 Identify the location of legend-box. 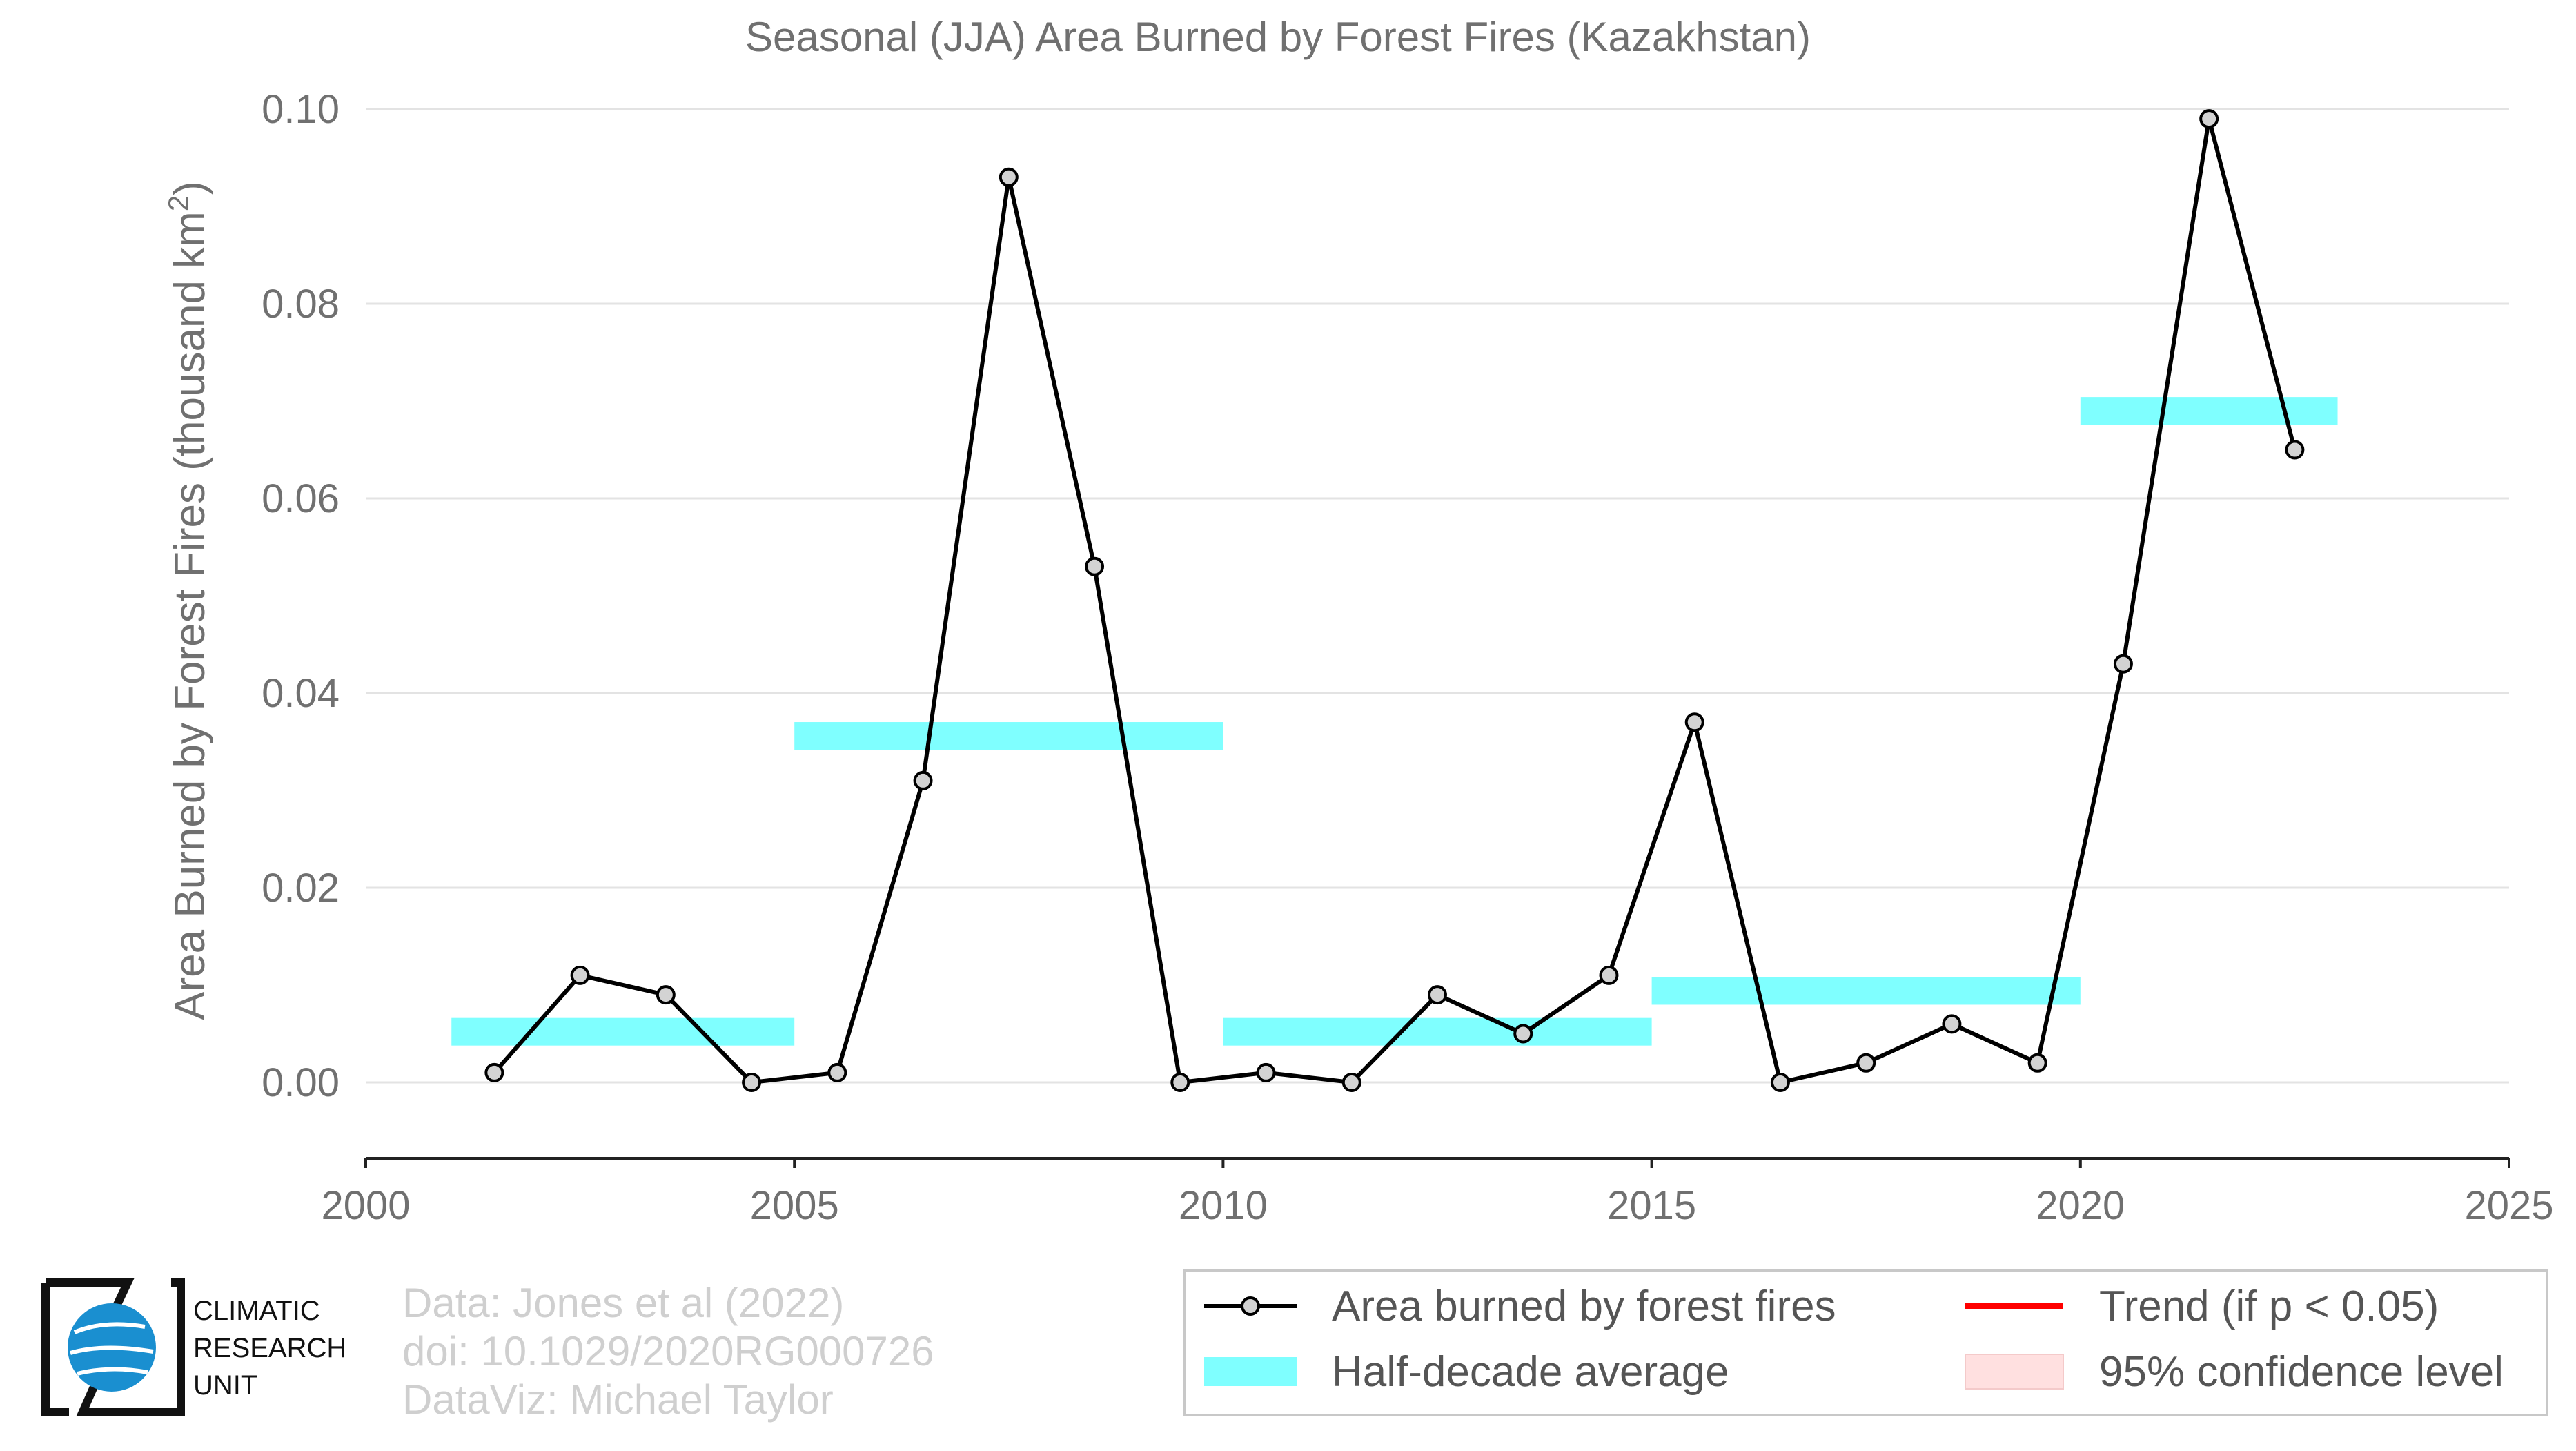
(1865, 1342).